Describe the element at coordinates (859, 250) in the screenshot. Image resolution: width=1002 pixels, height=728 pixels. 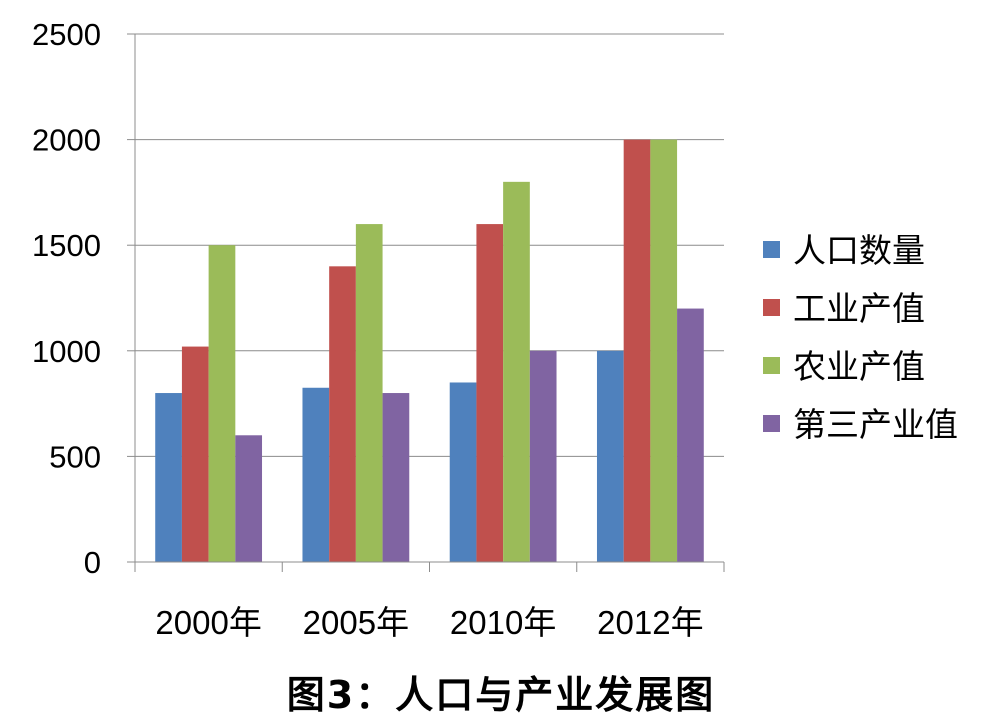
I see `legend-label: 人口数量` at that location.